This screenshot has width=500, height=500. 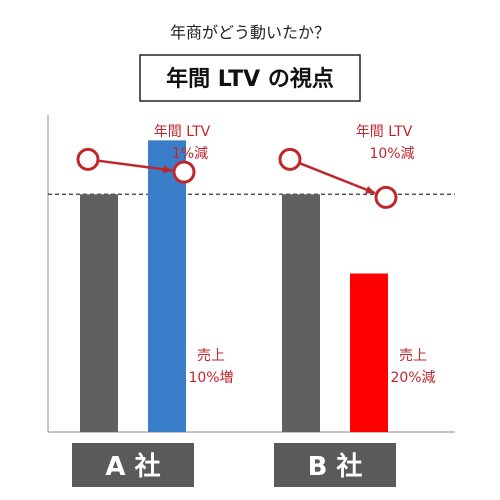 I want to click on category-label-b: B 社, so click(x=335, y=466).